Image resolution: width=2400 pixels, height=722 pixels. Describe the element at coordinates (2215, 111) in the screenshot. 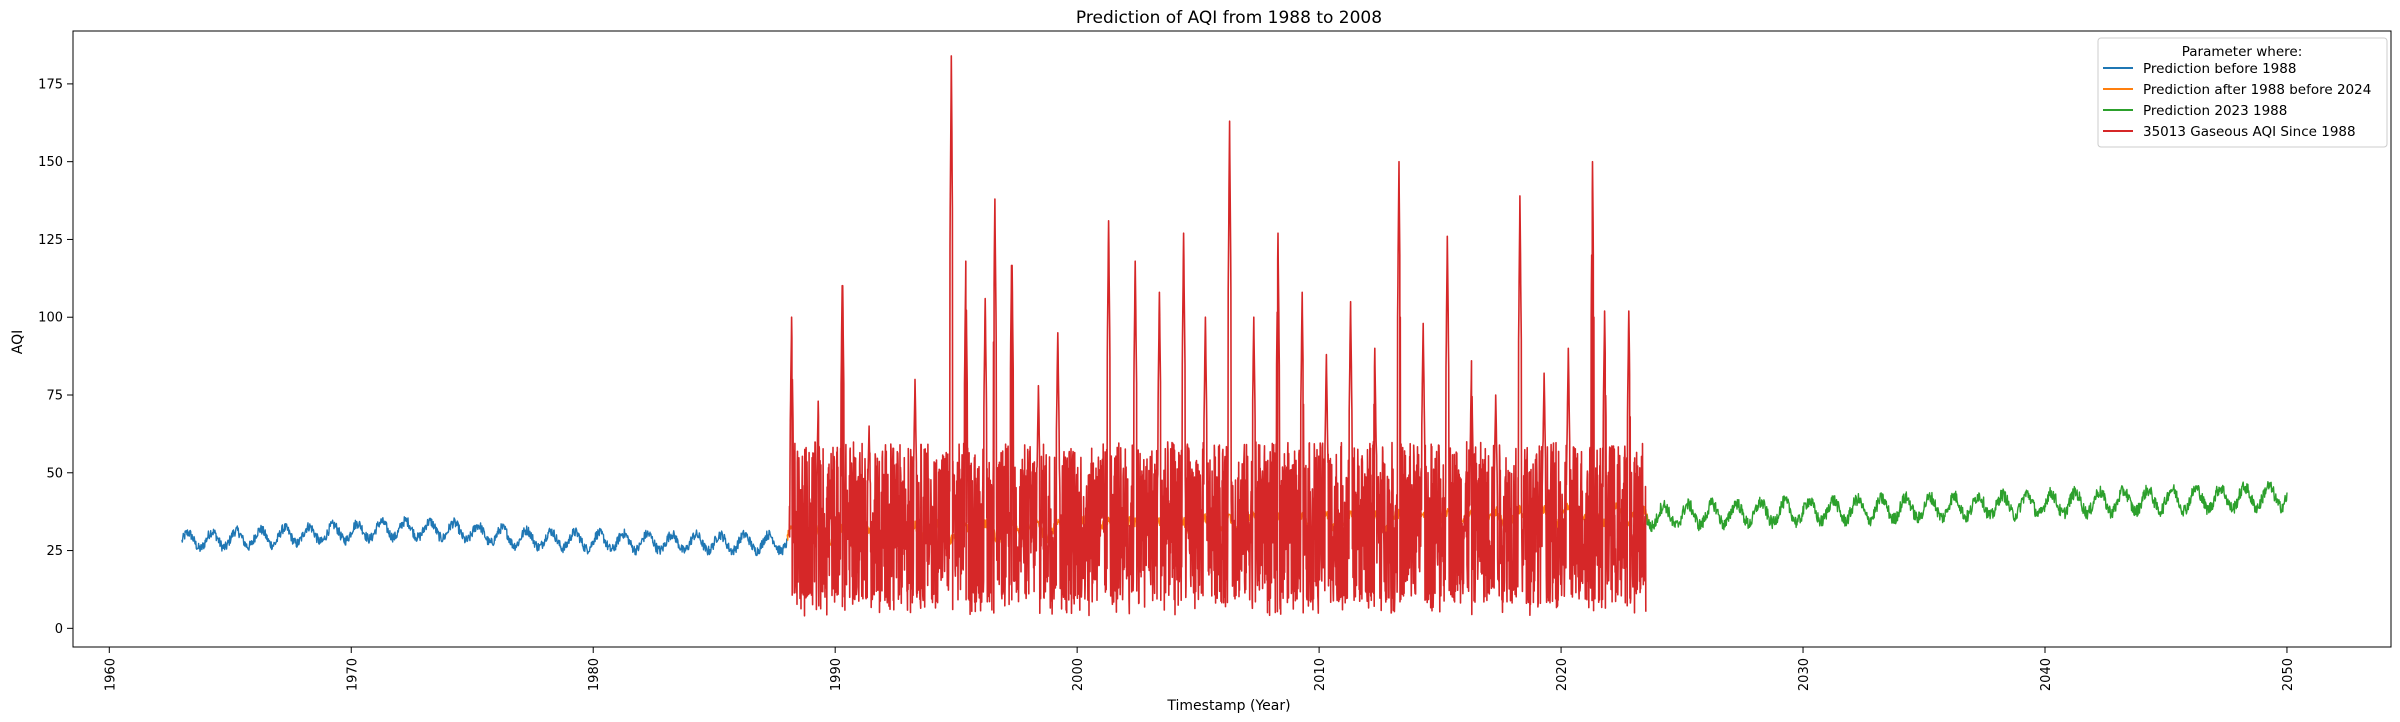

I see `legend-label-3: Prediction 2023 1988` at that location.